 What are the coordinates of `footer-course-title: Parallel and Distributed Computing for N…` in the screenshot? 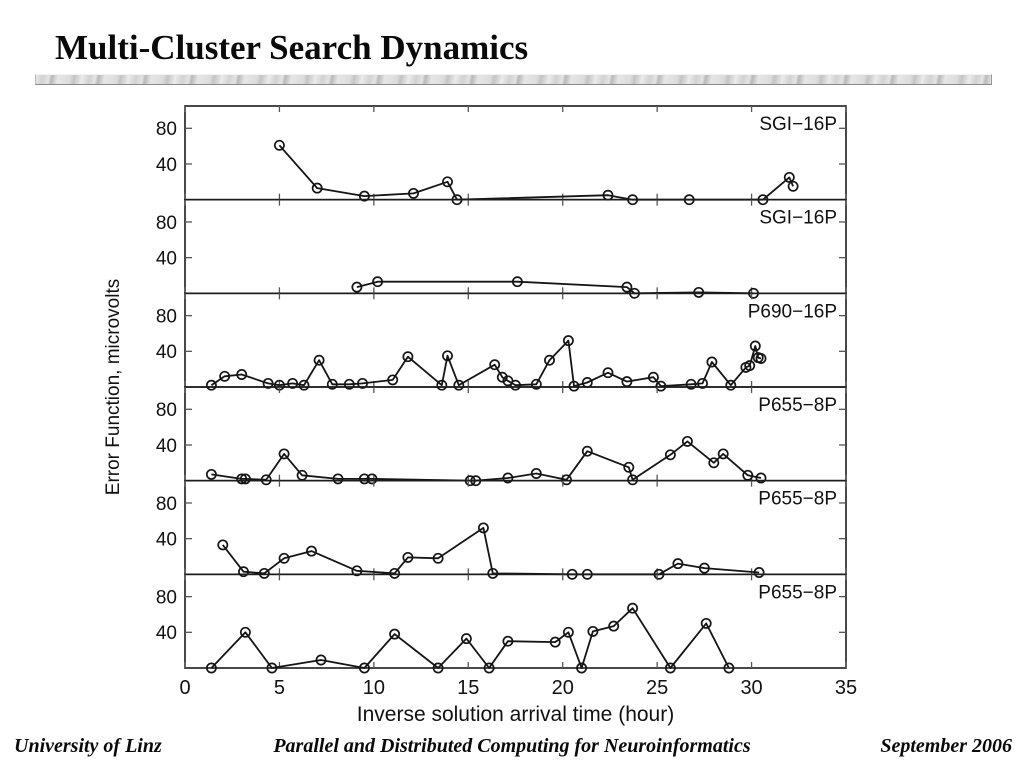 It's located at (512, 746).